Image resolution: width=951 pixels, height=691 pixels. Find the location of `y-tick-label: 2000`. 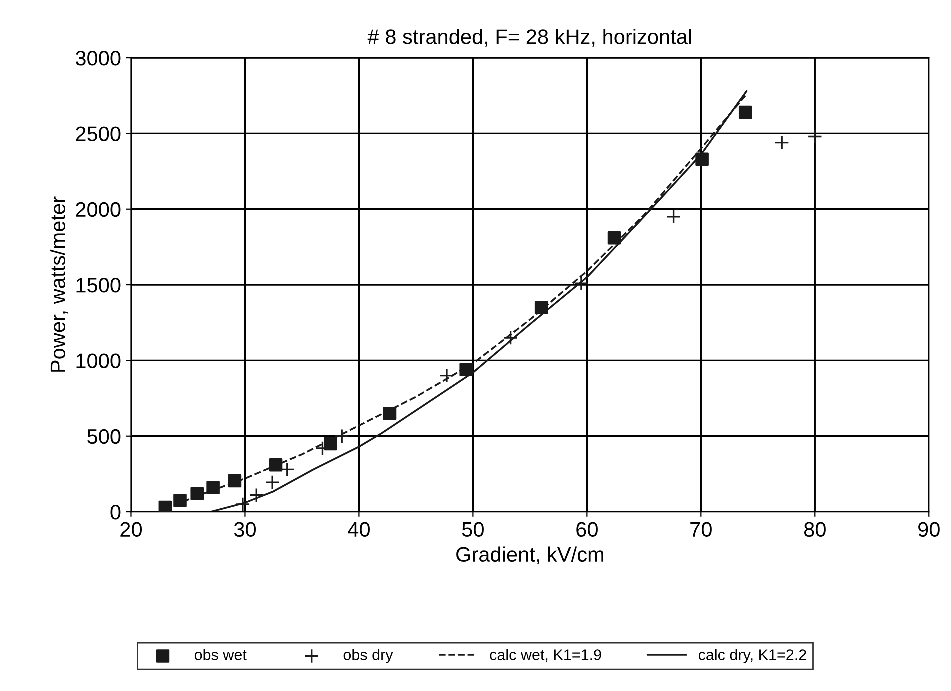

y-tick-label: 2000 is located at coordinates (98, 210).